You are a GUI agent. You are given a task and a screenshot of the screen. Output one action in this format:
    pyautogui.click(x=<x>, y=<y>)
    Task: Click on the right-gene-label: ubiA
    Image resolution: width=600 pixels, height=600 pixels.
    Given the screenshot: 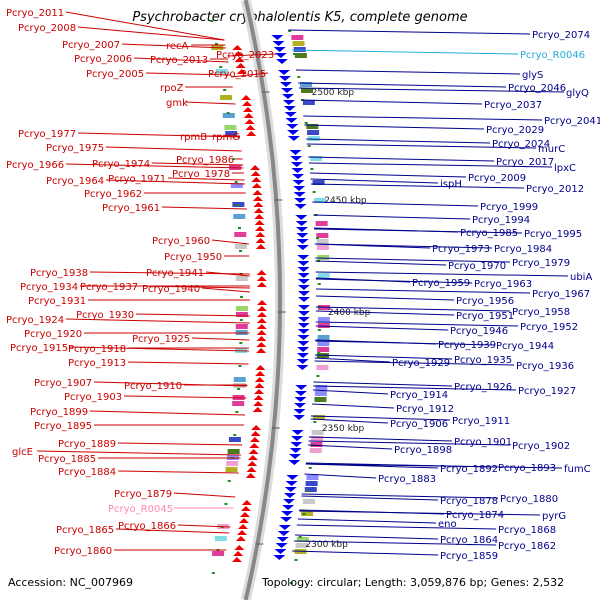 What is the action you would take?
    pyautogui.click(x=581, y=277)
    